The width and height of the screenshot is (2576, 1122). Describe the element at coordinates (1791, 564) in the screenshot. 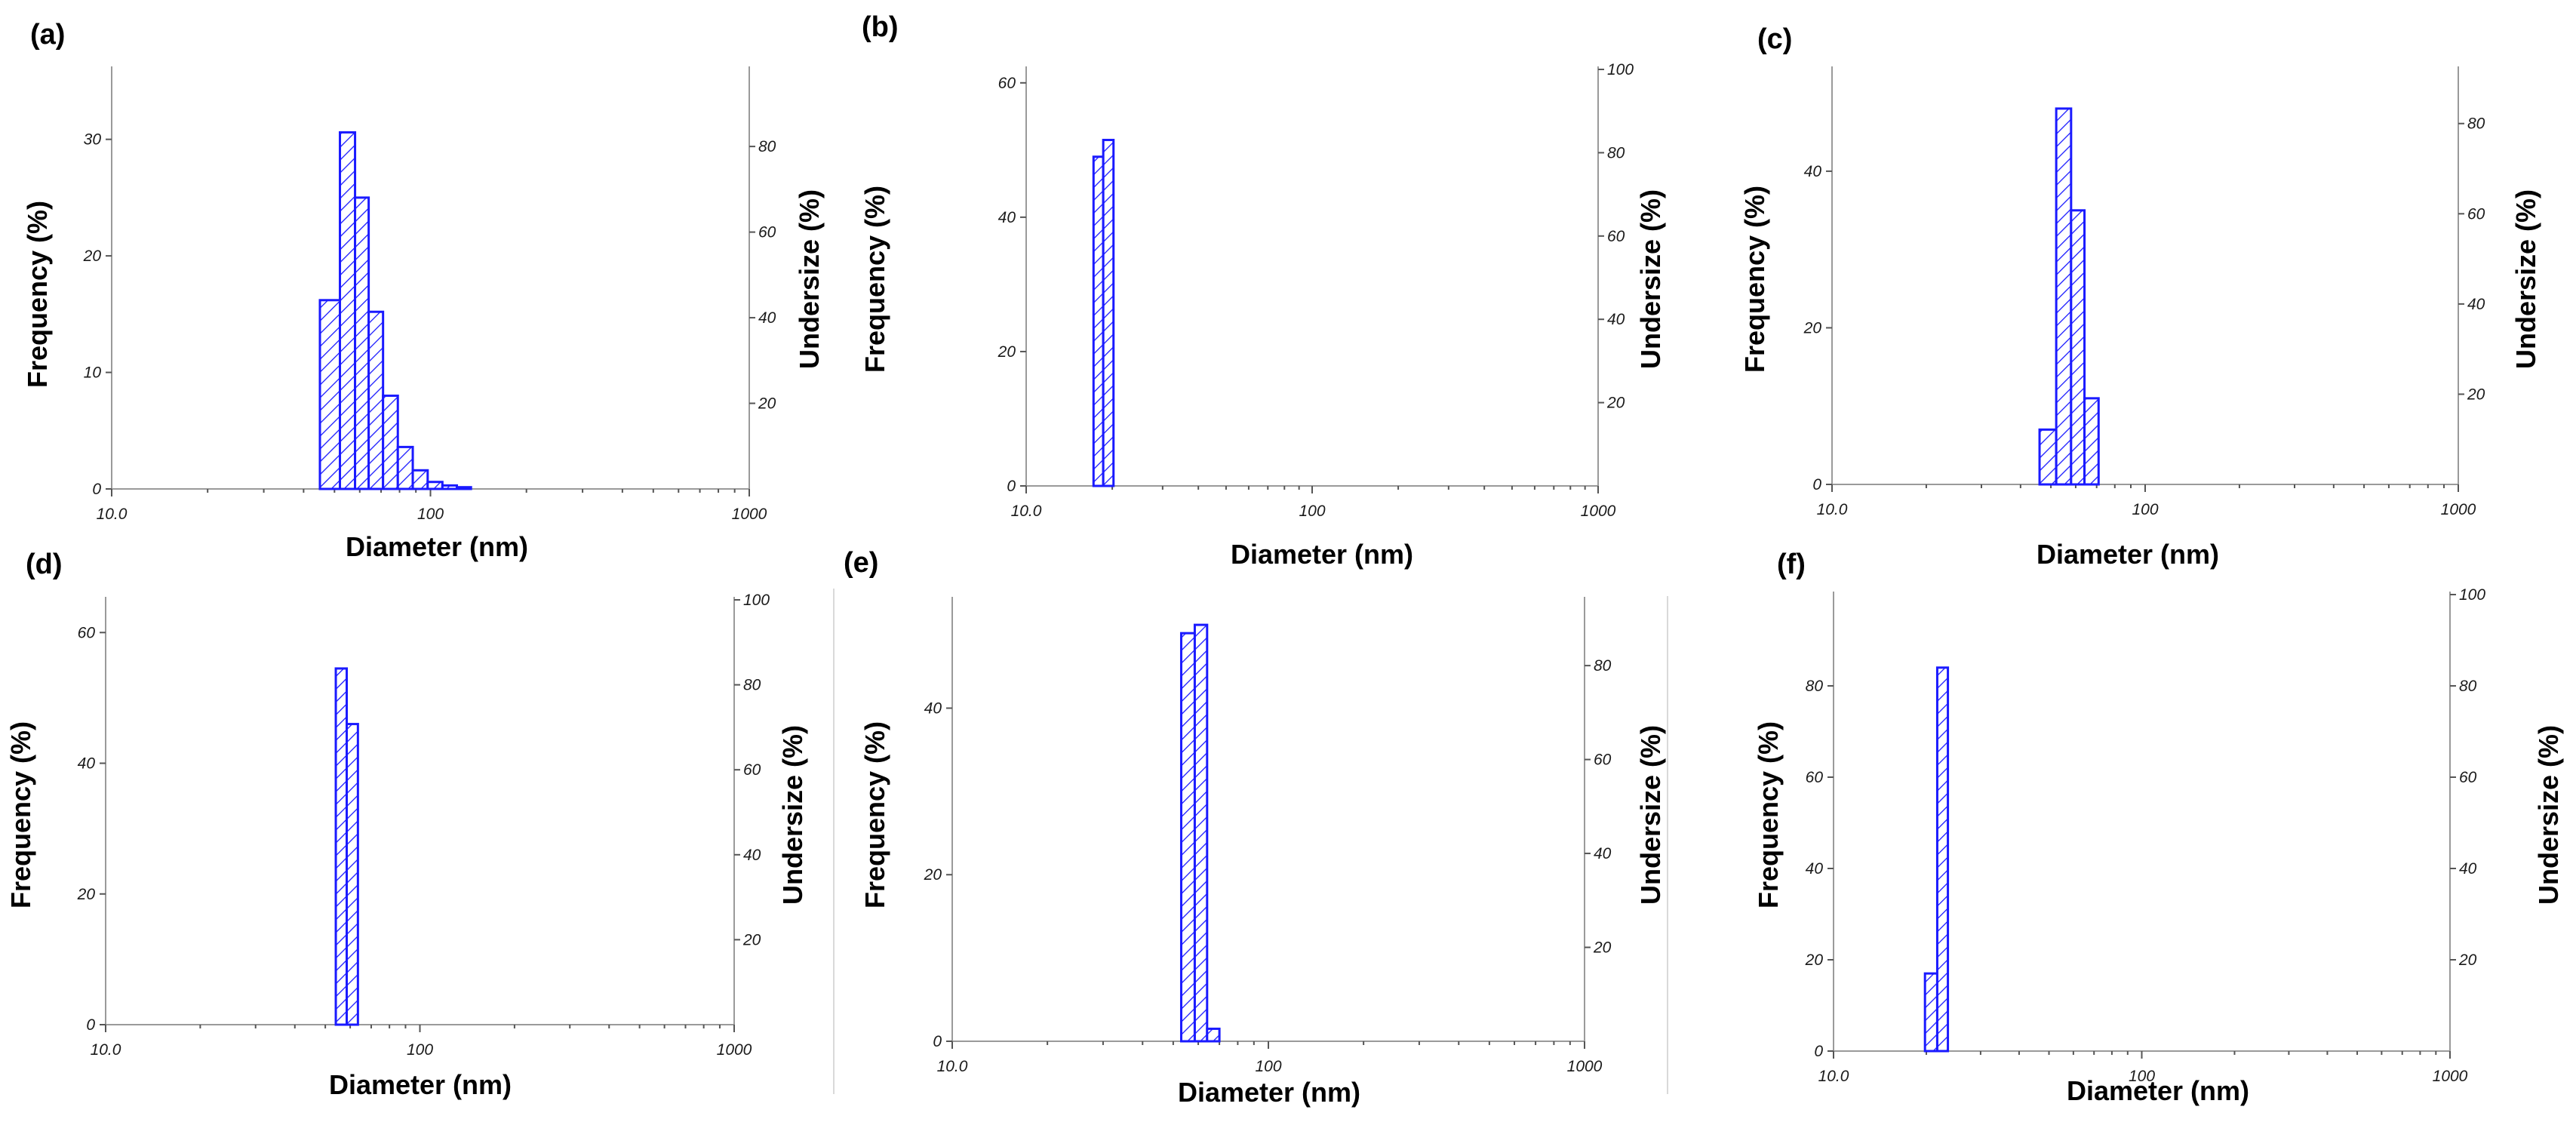

I see `panel-label: (f)` at that location.